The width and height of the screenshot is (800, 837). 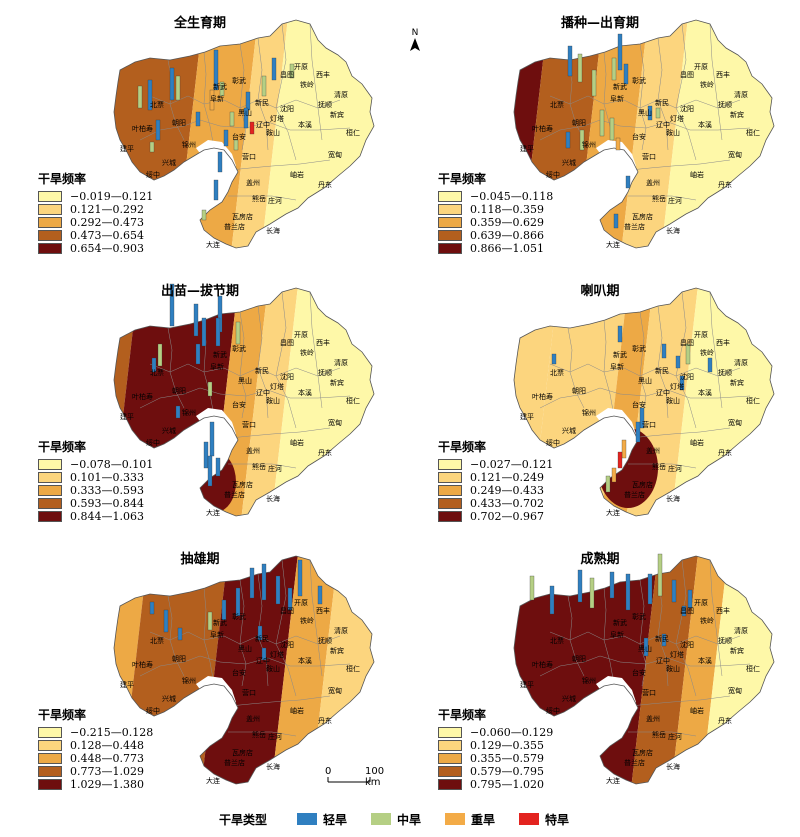 I want to click on legend-row: 0.249—0.433, so click(x=495, y=490).